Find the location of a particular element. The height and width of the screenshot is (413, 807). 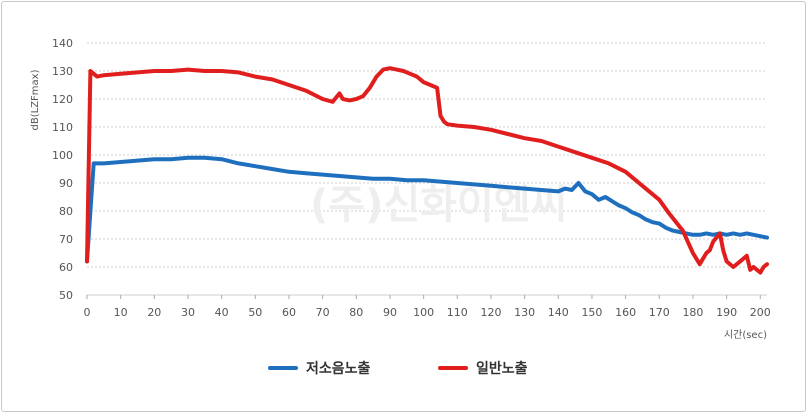

y-tick-label: 140 is located at coordinates (62, 43).